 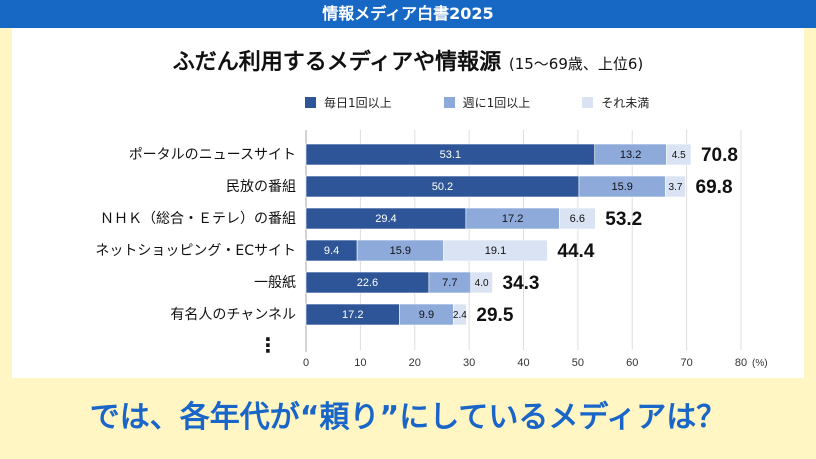 I want to click on category-label: ＮＨＫ（総合・Ｅテレ）の番組, so click(x=198, y=219).